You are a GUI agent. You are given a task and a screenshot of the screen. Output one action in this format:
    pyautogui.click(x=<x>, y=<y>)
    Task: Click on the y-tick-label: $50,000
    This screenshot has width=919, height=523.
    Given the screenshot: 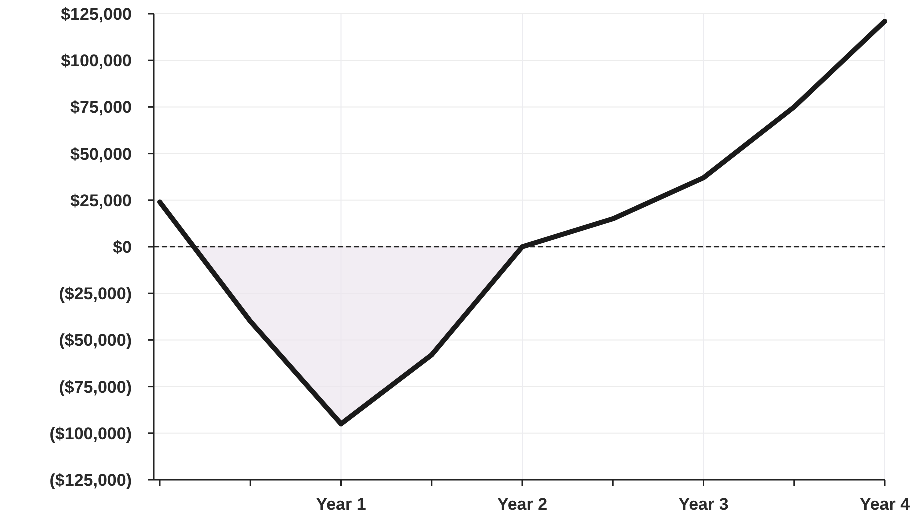 What is the action you would take?
    pyautogui.click(x=101, y=154)
    